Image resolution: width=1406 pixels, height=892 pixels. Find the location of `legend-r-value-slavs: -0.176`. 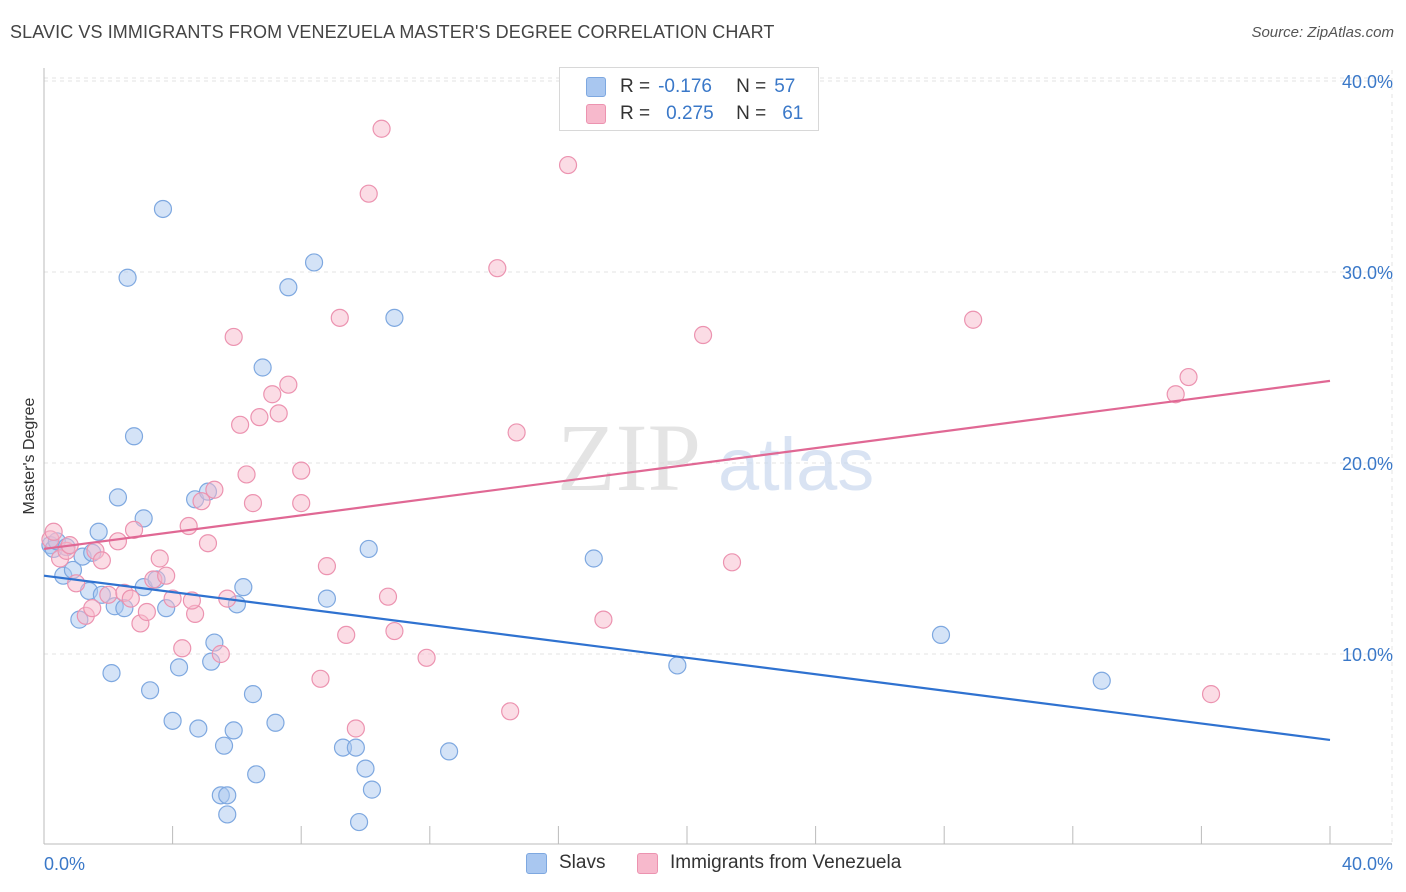

legend-r-value-slavs: -0.176 is located at coordinates (685, 86).